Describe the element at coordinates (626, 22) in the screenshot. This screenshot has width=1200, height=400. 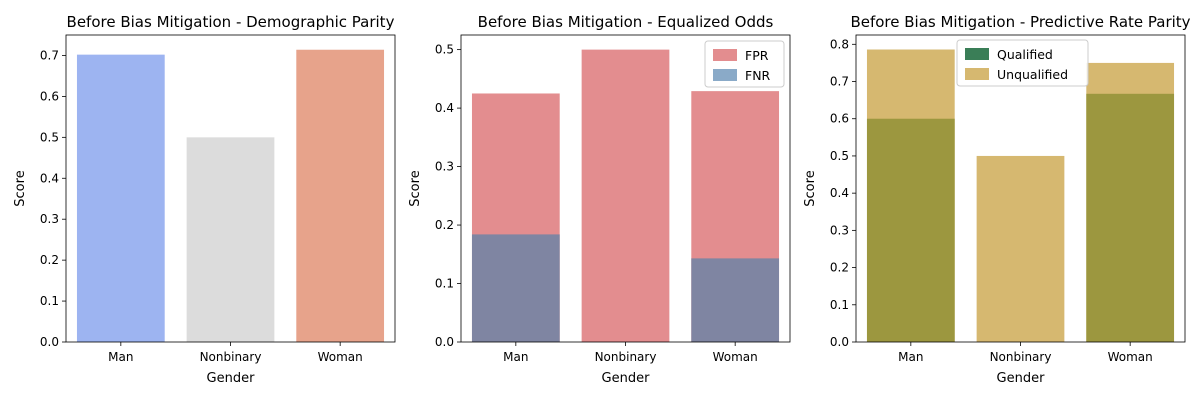
I see `chart-title: Before Bias Mitigation - Equalized Odds` at that location.